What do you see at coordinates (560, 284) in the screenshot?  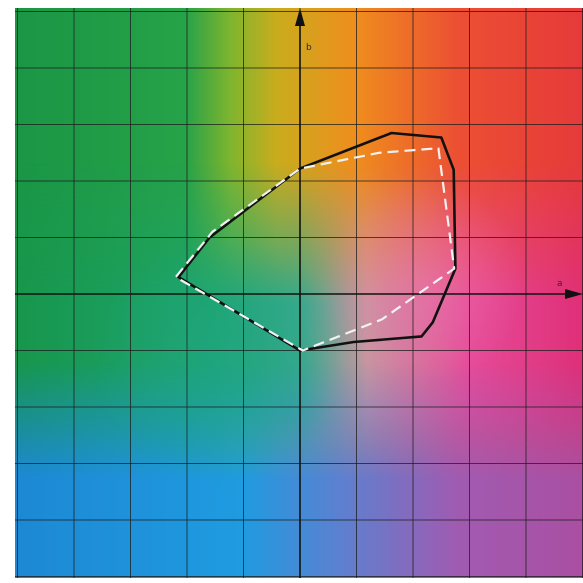 I see `a-axis-label: a` at bounding box center [560, 284].